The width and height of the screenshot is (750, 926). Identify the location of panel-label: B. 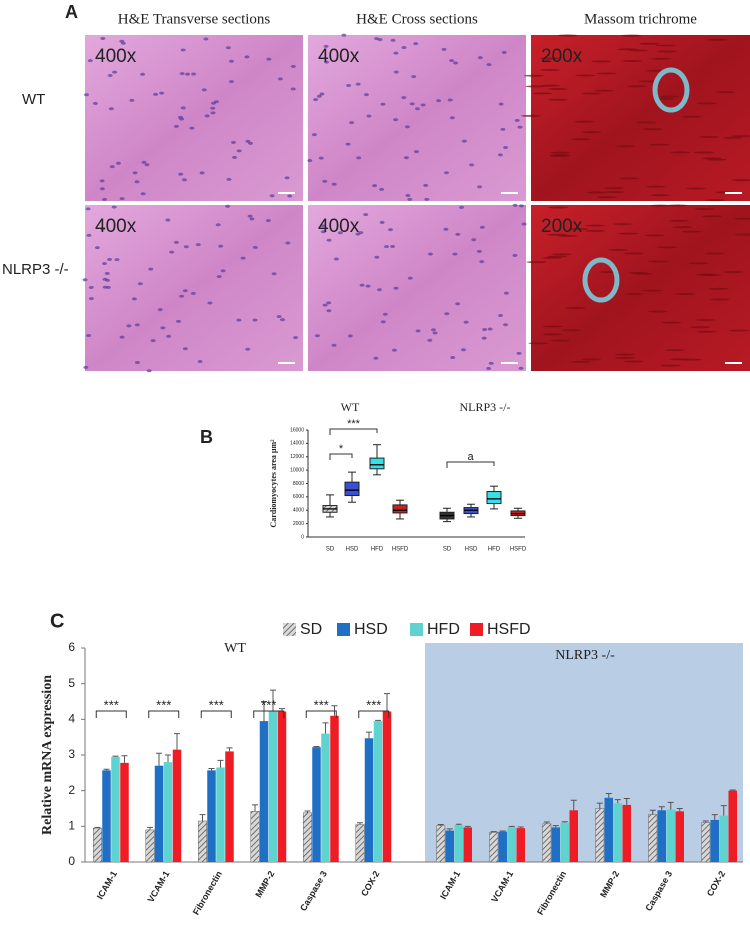
(206, 437).